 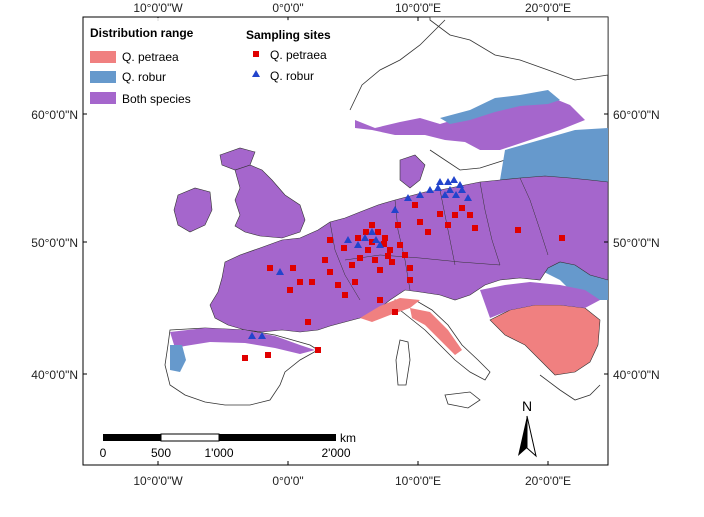 I want to click on north-label: N, so click(x=527, y=406).